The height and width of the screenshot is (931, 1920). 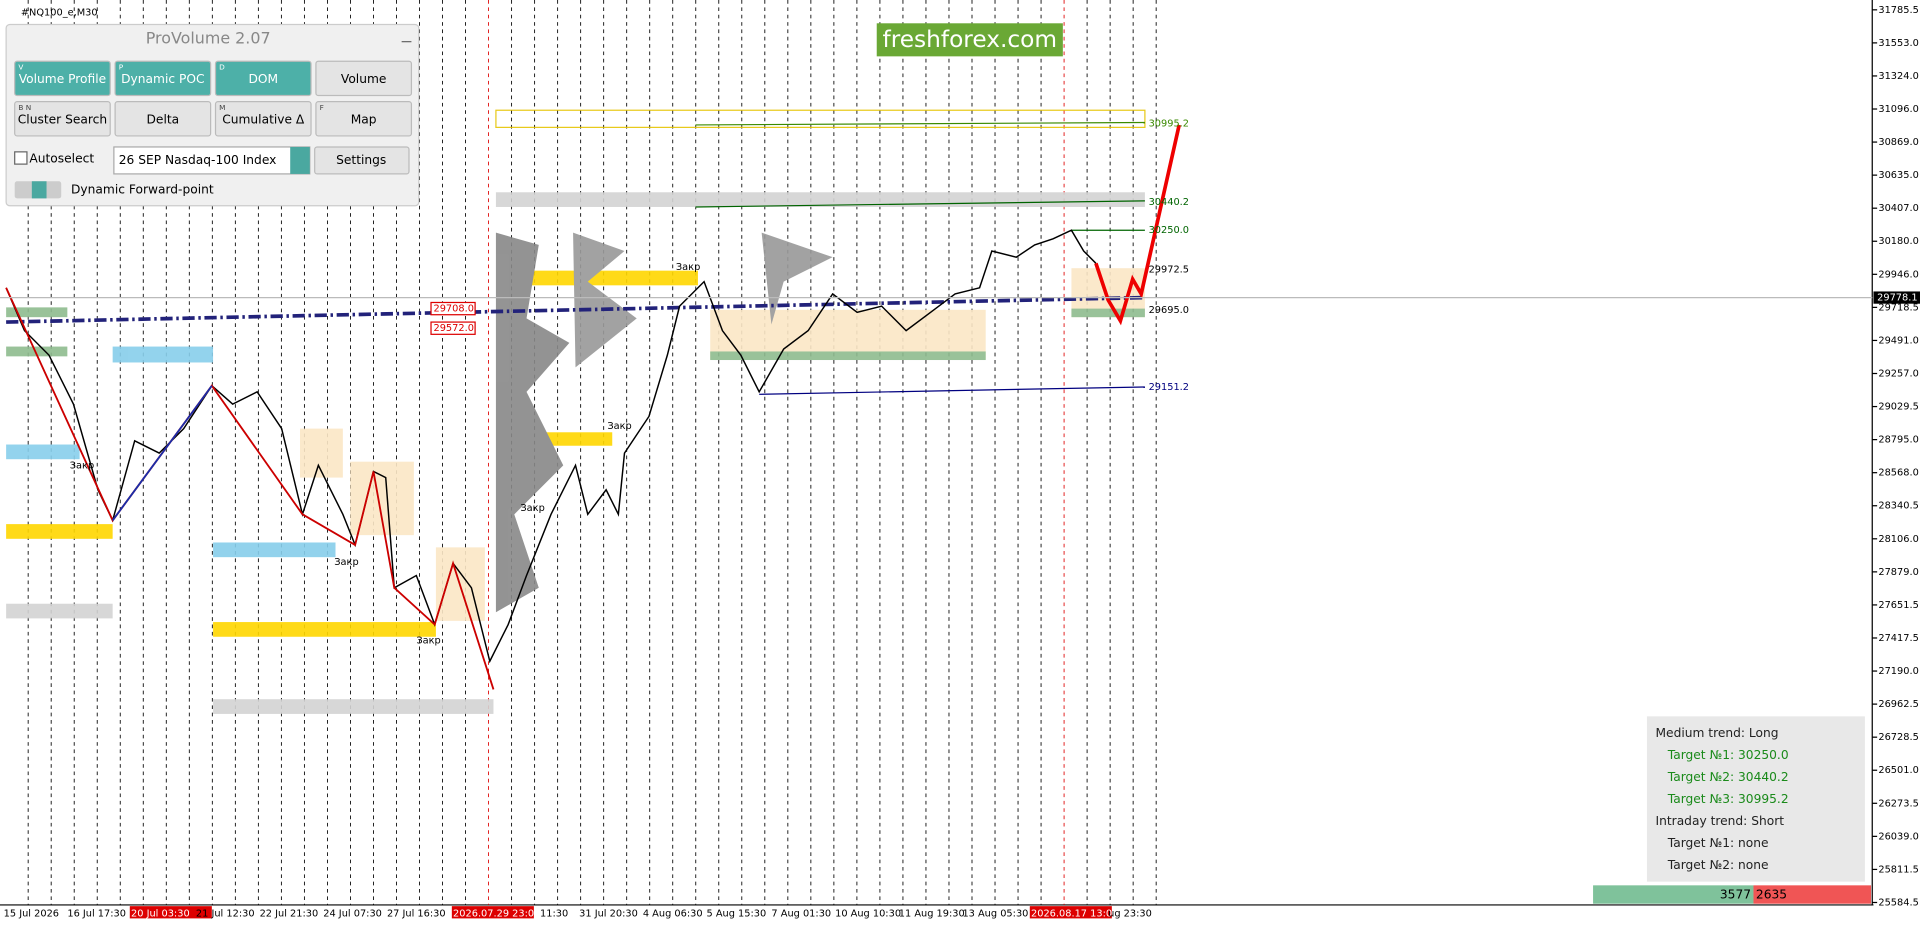 What do you see at coordinates (1673, 894) in the screenshot?
I see `buy-bar` at bounding box center [1673, 894].